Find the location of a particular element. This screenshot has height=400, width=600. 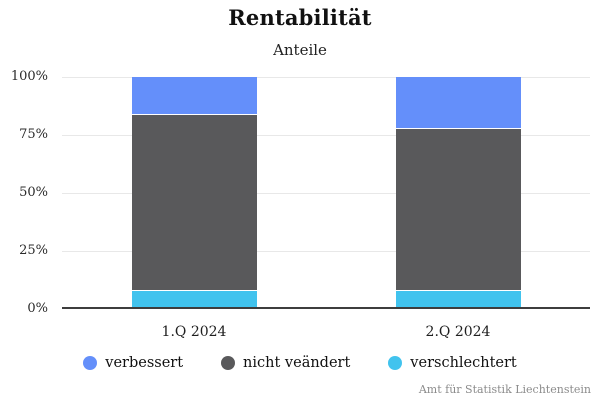

legend-item: nicht veändert is located at coordinates (285, 363).